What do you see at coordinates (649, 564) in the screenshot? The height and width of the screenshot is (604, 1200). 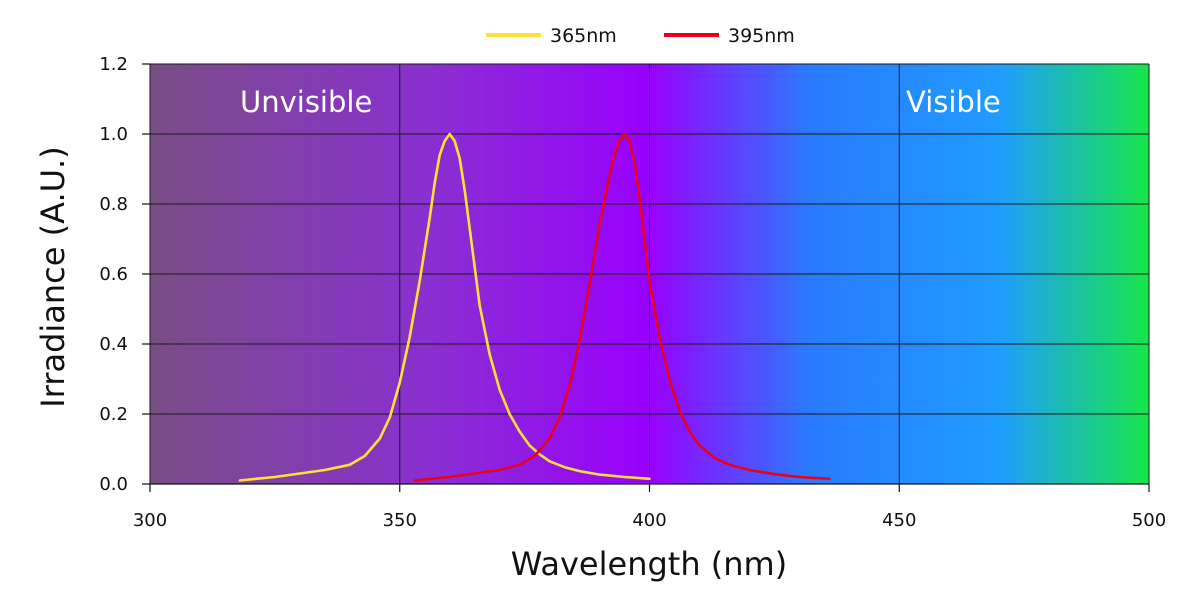 I see `x-axis-title: Wavelength (nm)` at bounding box center [649, 564].